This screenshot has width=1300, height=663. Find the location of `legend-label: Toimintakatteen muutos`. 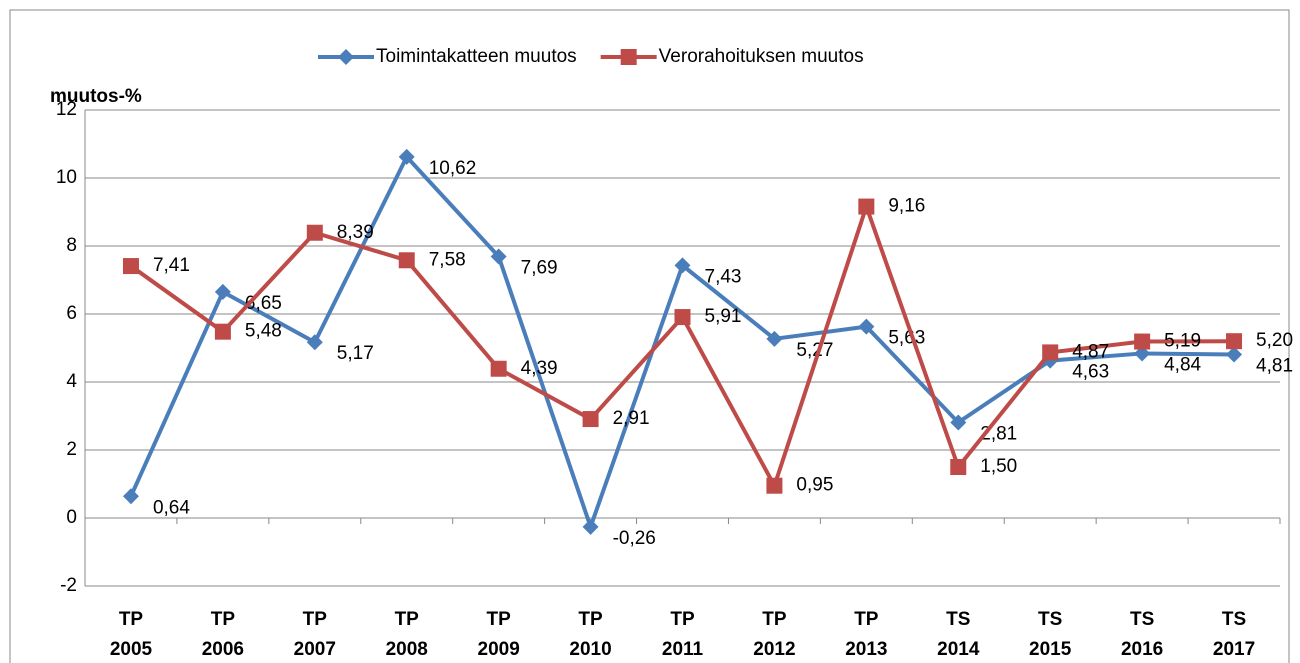

legend-label: Toimintakatteen muutos is located at coordinates (476, 56).